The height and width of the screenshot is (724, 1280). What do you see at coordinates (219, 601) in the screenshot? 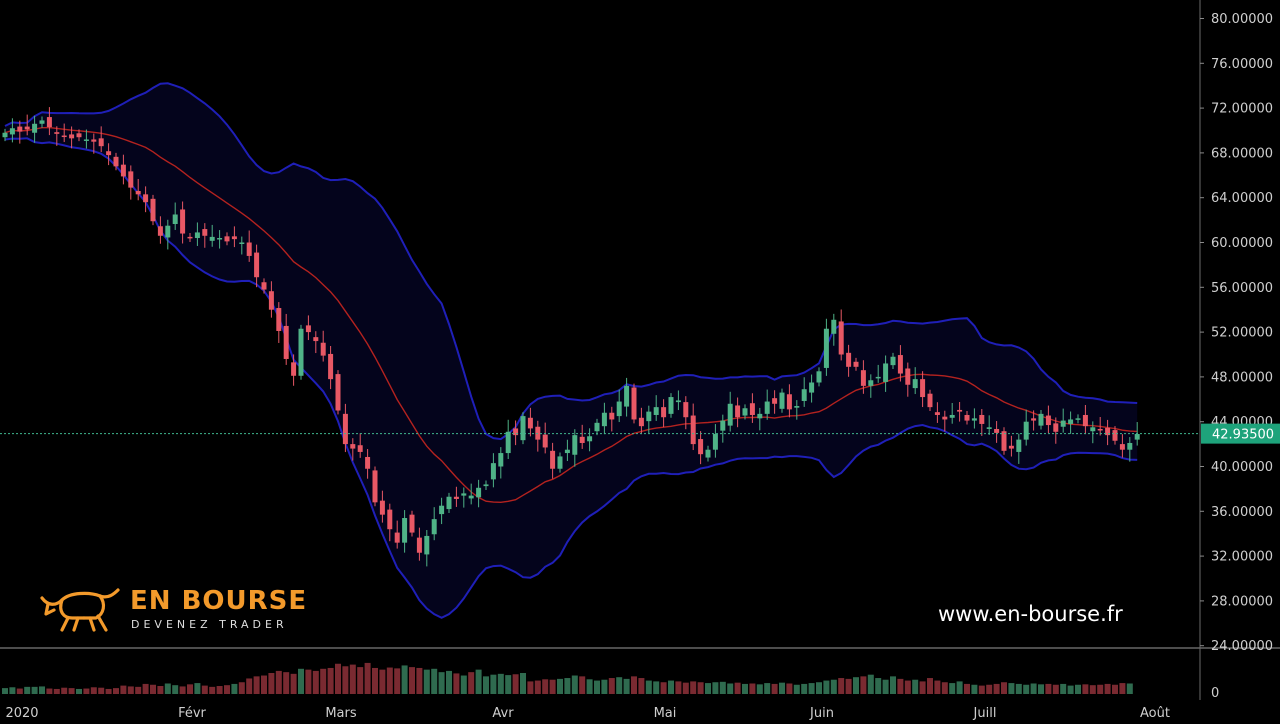
I see `brand-name: EN BOURSE` at bounding box center [219, 601].